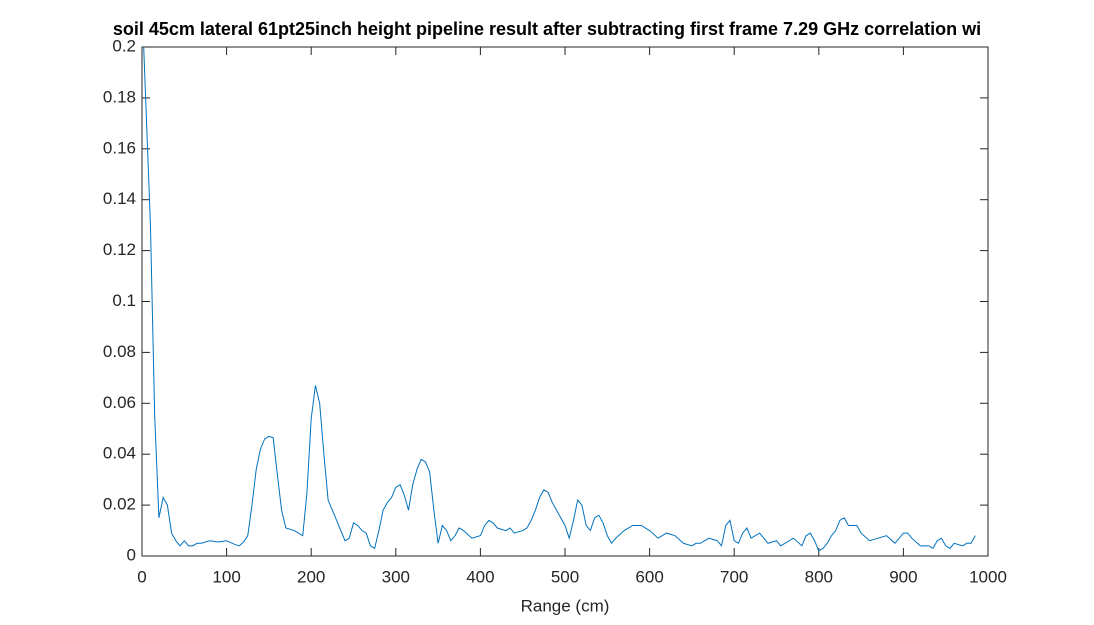 The image size is (1094, 625). What do you see at coordinates (734, 576) in the screenshot?
I see `x-tick-label: 700` at bounding box center [734, 576].